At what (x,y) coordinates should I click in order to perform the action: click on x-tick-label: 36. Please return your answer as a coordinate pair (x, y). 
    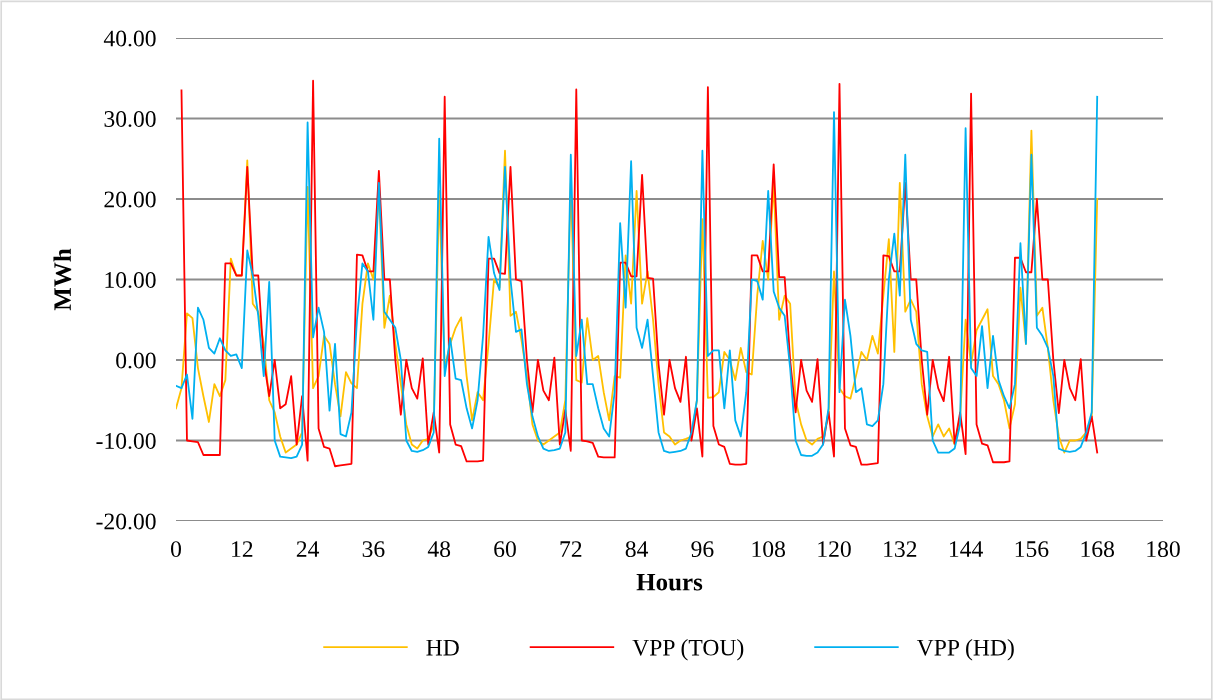
    Looking at the image, I should click on (373, 549).